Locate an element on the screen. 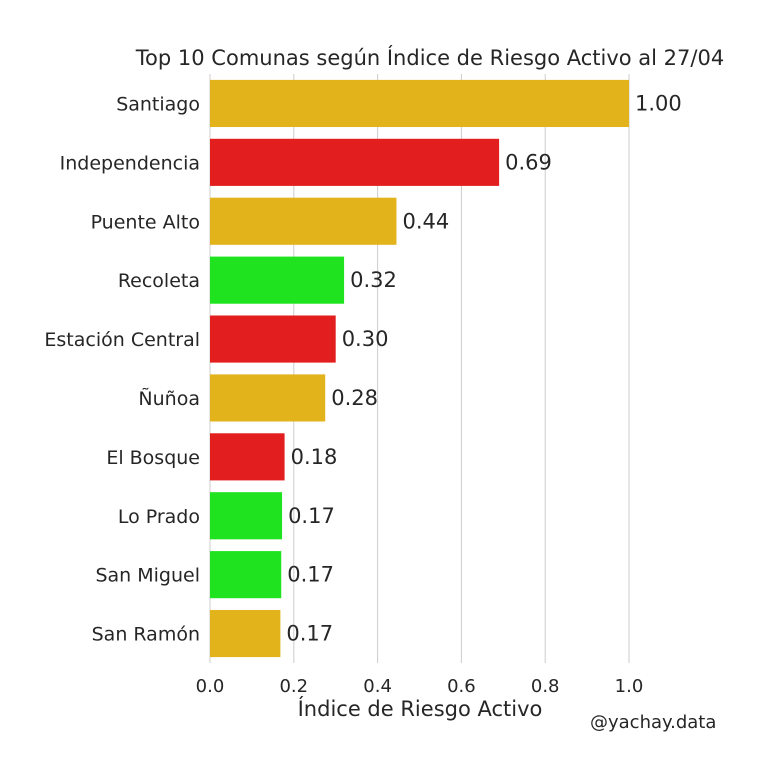 The width and height of the screenshot is (770, 770). y-tick-label: Recoleta is located at coordinates (159, 281).